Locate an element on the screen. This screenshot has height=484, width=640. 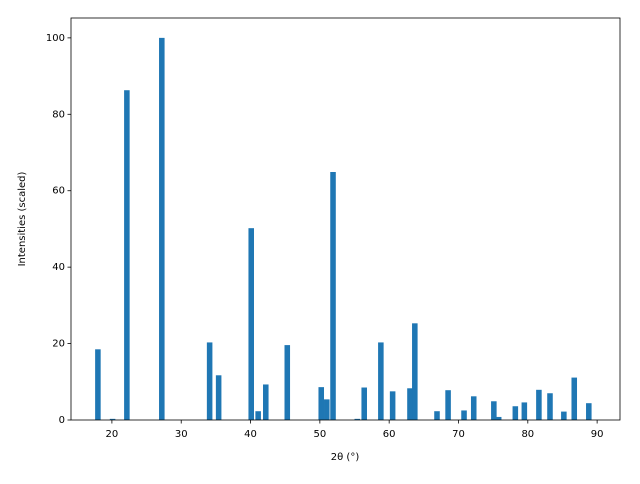
x-tick-label: 60 is located at coordinates (389, 434).